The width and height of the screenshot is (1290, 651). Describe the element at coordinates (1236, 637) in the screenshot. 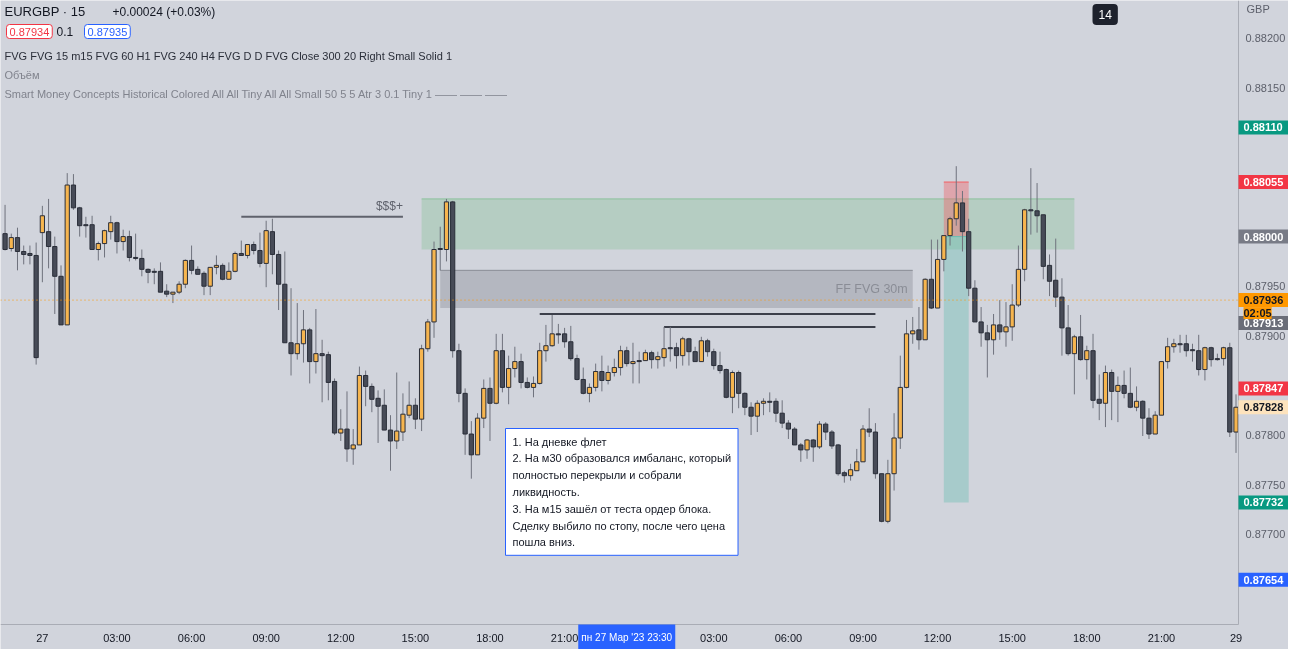

I see `x-tick-label: 29` at that location.